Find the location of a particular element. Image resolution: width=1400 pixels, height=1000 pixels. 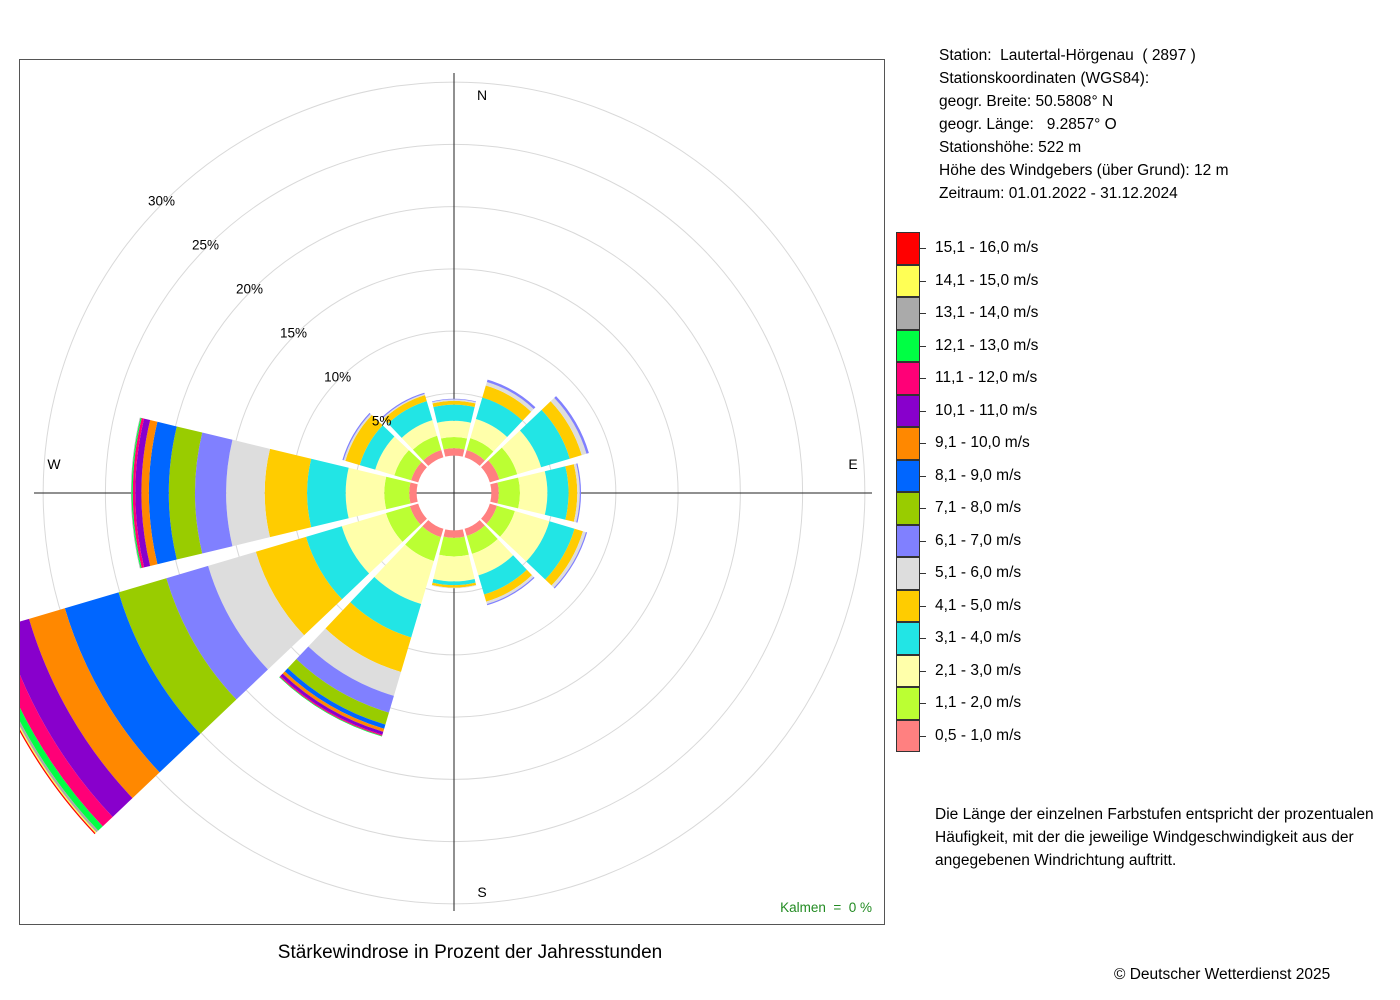

station-coordinates-heading: Stationskoordinaten (WGS84): is located at coordinates (1044, 78).